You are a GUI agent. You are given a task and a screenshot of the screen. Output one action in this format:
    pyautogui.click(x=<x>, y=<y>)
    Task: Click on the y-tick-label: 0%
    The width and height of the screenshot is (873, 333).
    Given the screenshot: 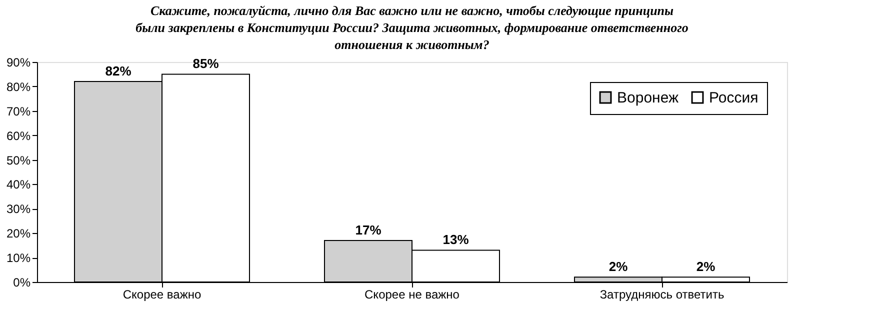 What is the action you would take?
    pyautogui.click(x=22, y=283)
    